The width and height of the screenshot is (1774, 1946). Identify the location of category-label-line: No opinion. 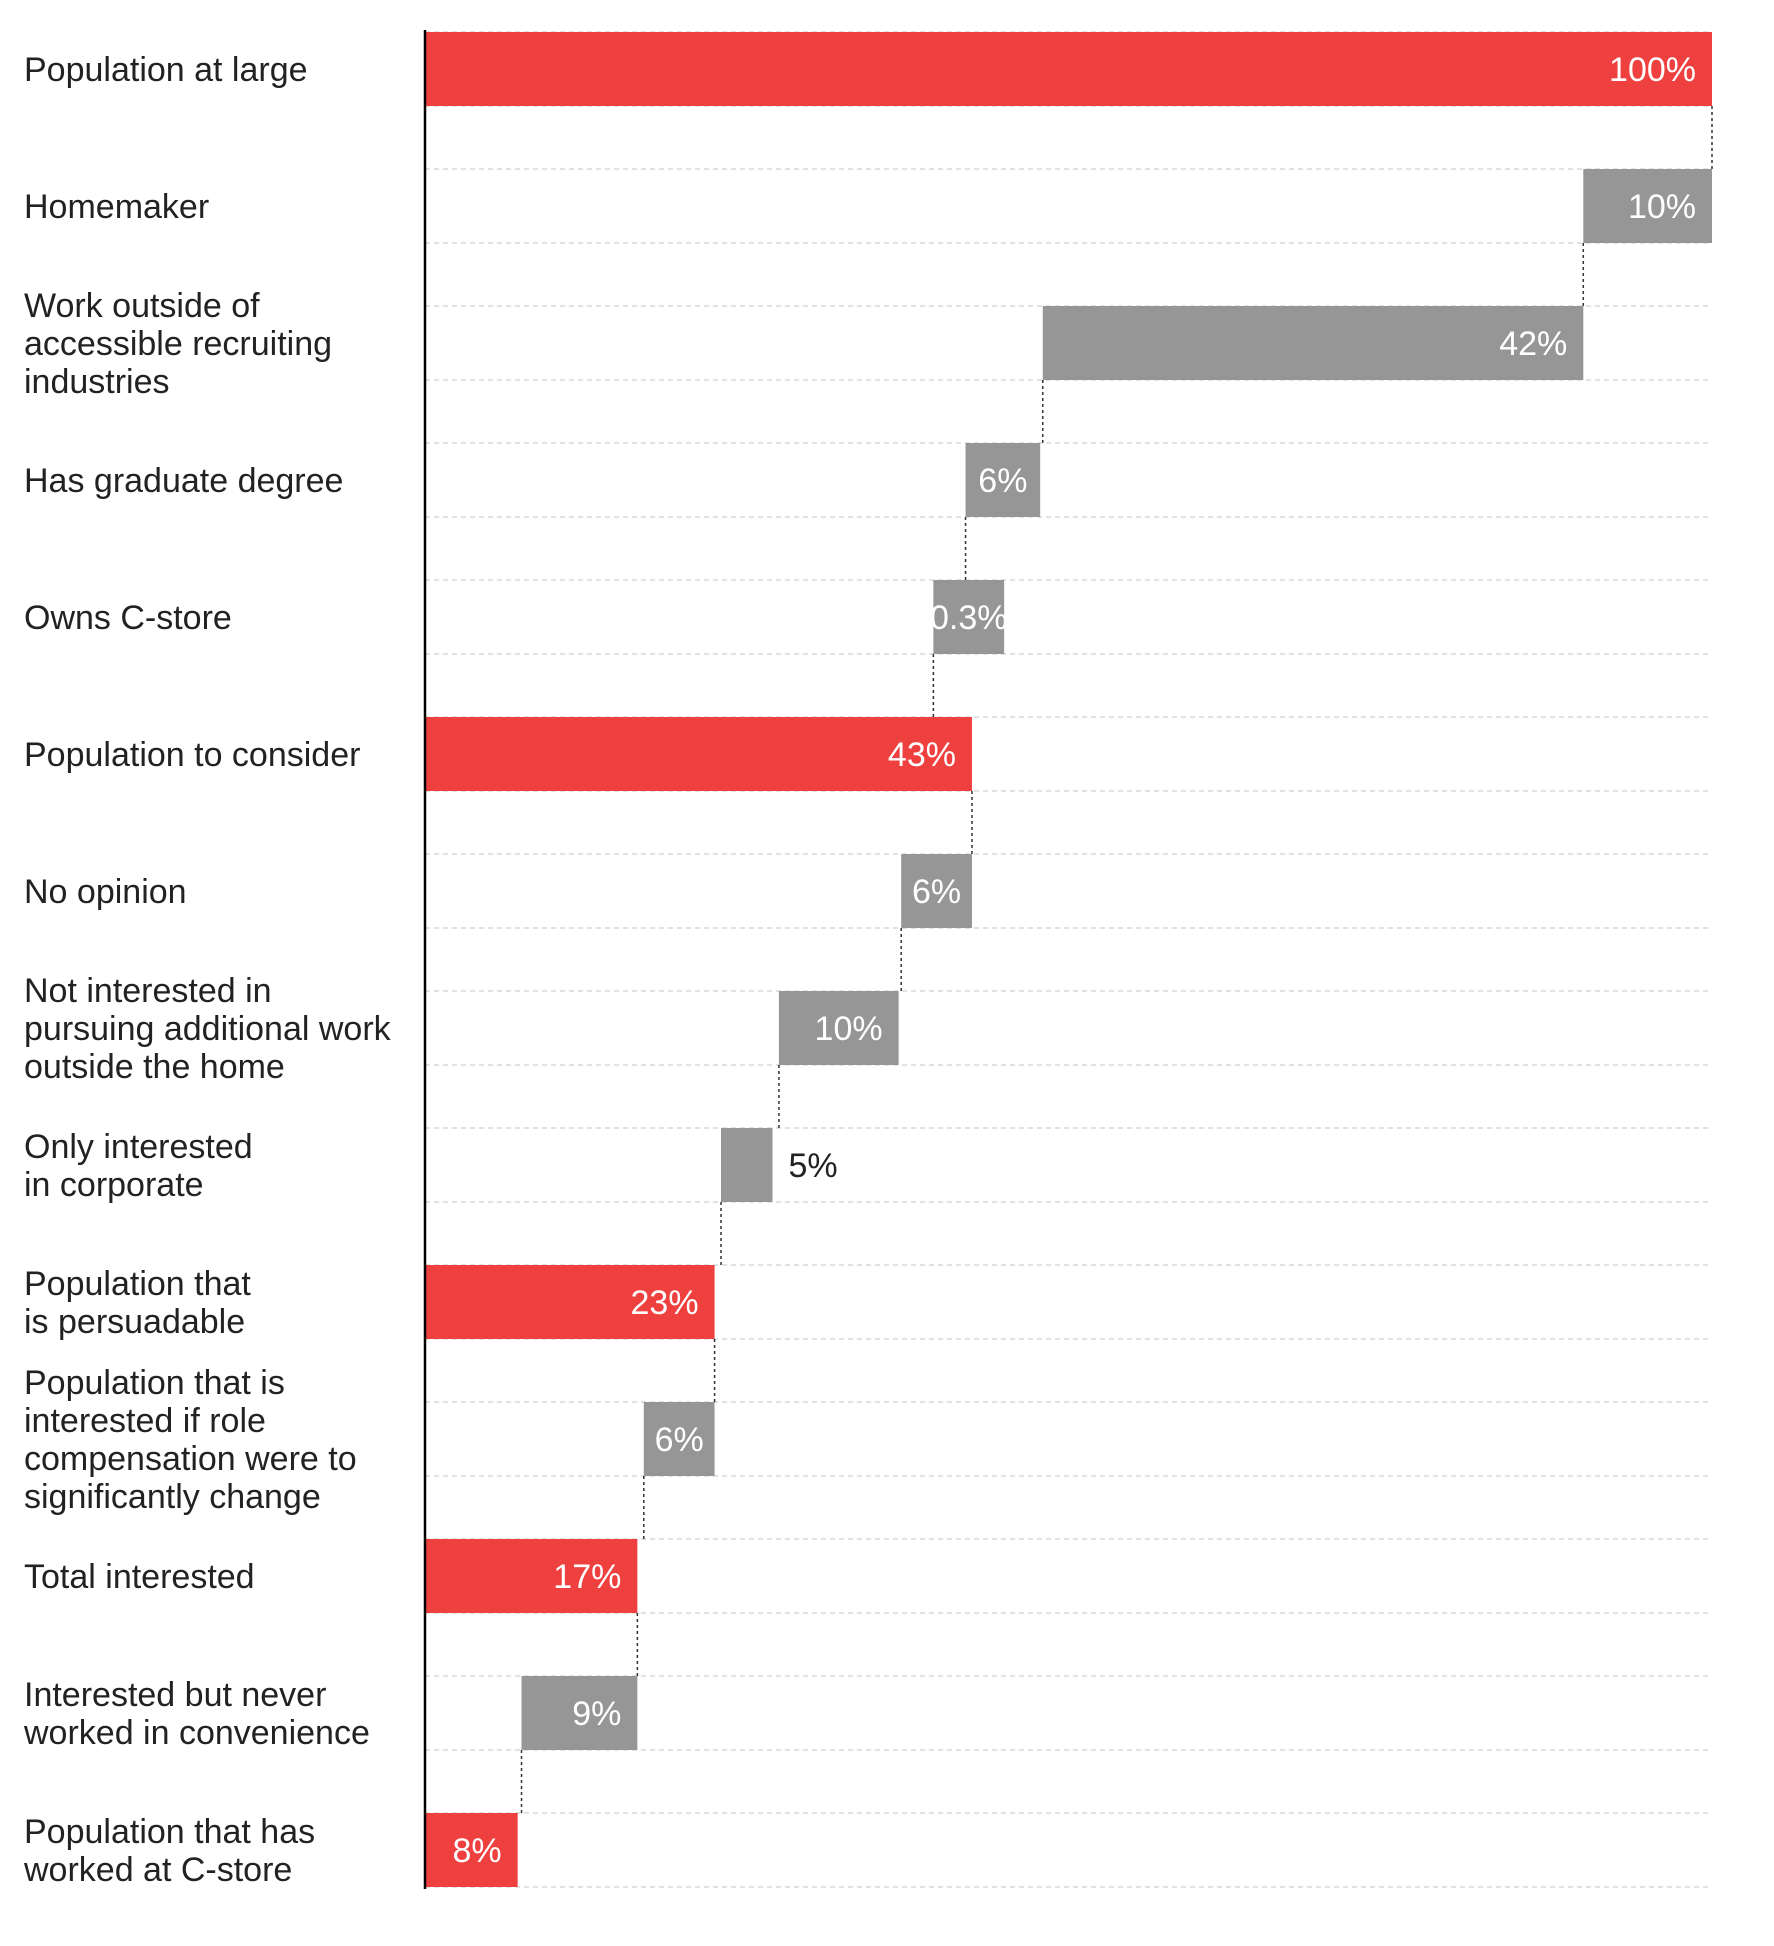
(105, 892).